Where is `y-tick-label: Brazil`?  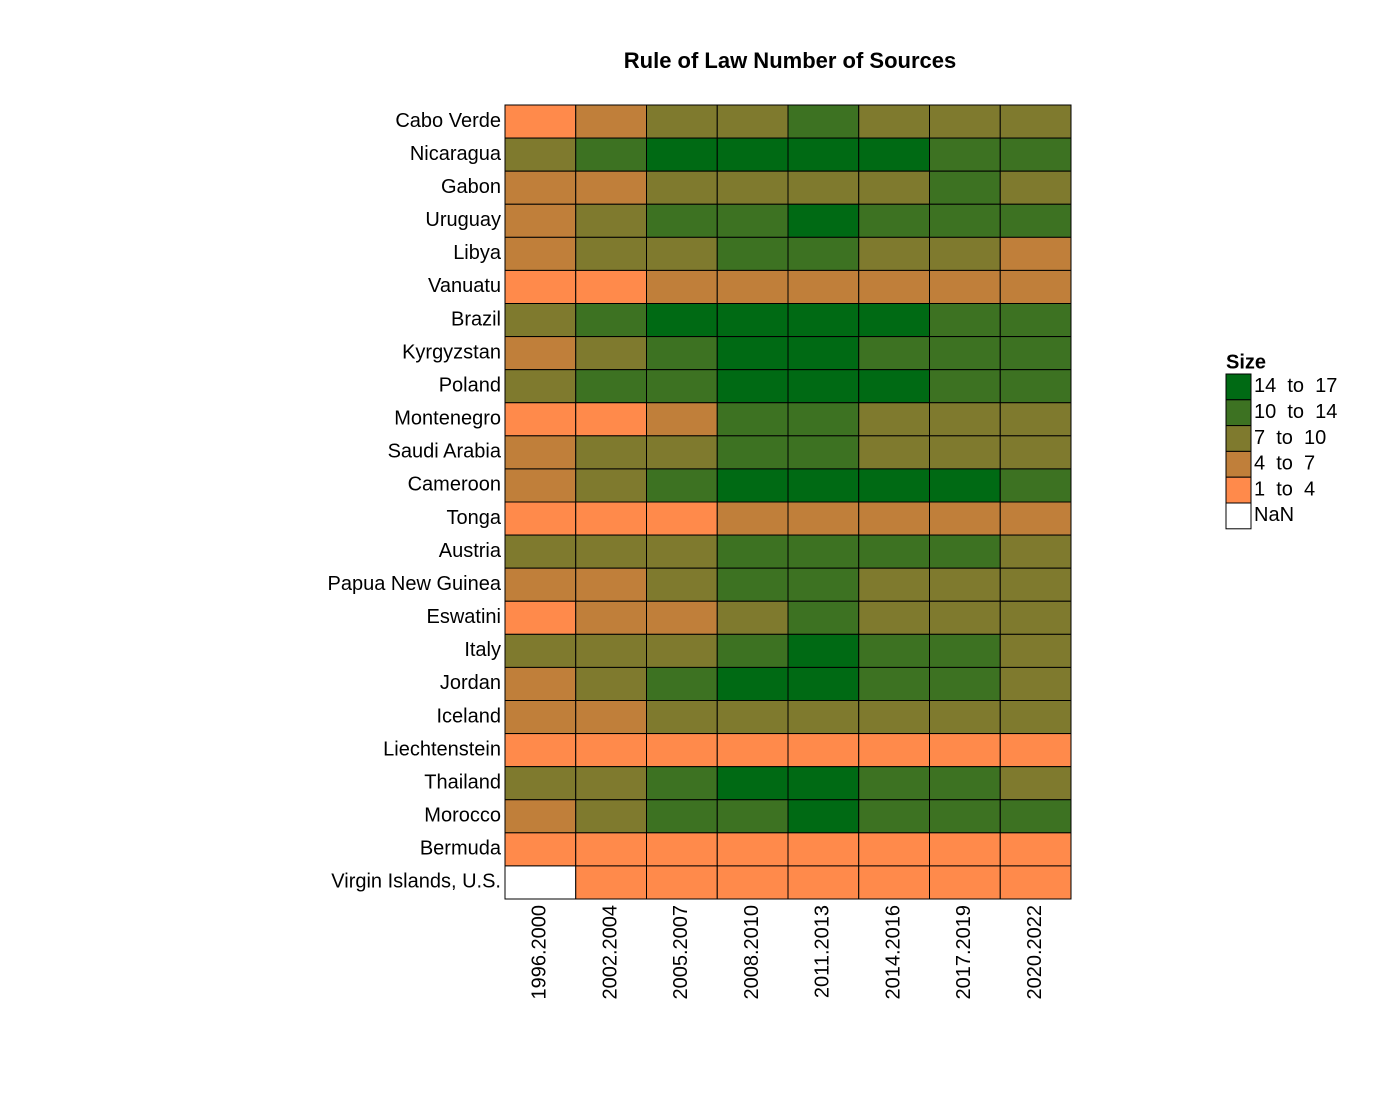 y-tick-label: Brazil is located at coordinates (476, 319).